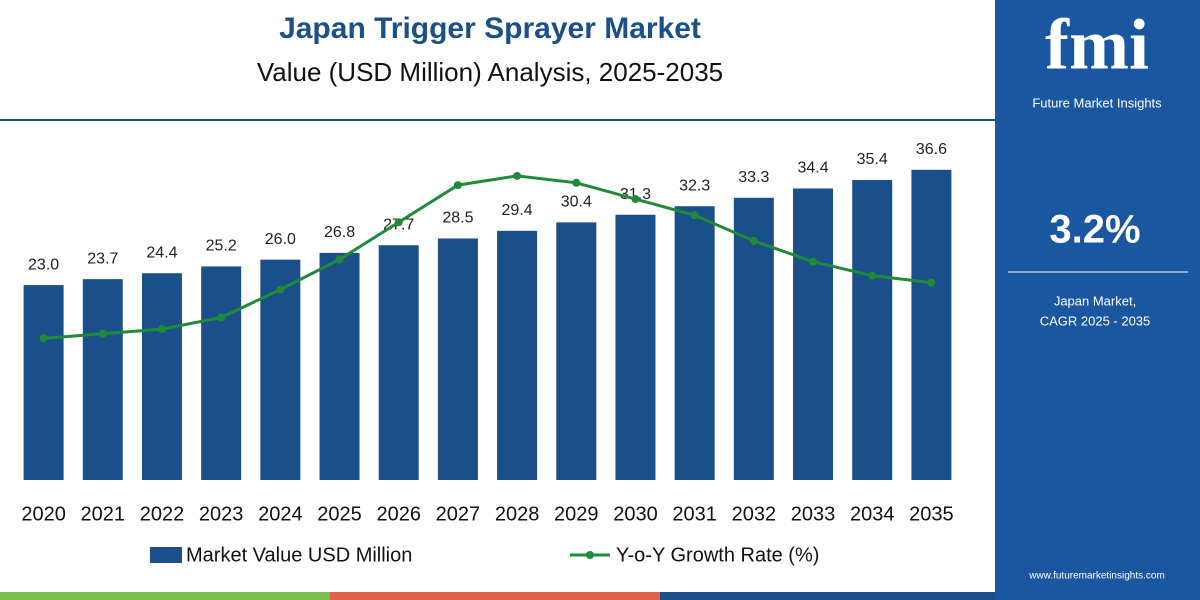  Describe the element at coordinates (753, 177) in the screenshot. I see `data-label: 33.3` at that location.